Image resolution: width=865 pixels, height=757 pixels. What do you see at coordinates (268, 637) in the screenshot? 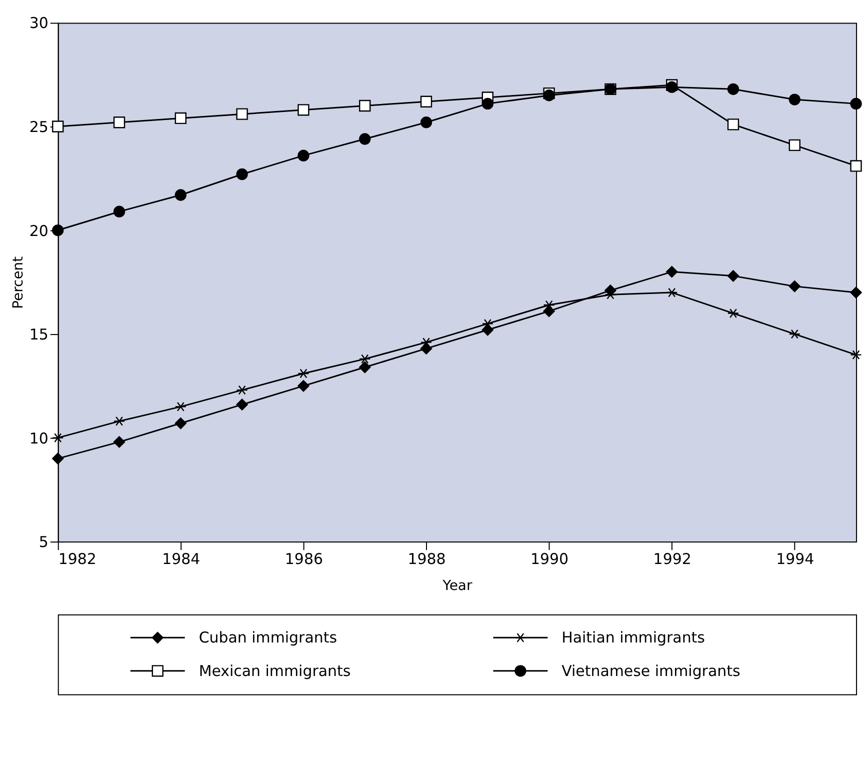
I see `legend-label: Cuban immigrants` at bounding box center [268, 637].